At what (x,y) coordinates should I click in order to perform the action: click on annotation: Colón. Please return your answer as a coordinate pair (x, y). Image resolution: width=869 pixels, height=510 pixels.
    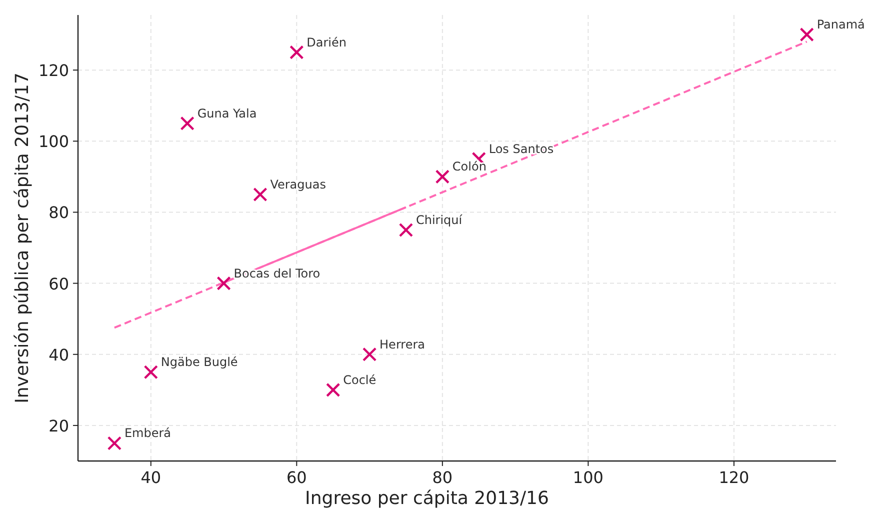
    Looking at the image, I should click on (469, 167).